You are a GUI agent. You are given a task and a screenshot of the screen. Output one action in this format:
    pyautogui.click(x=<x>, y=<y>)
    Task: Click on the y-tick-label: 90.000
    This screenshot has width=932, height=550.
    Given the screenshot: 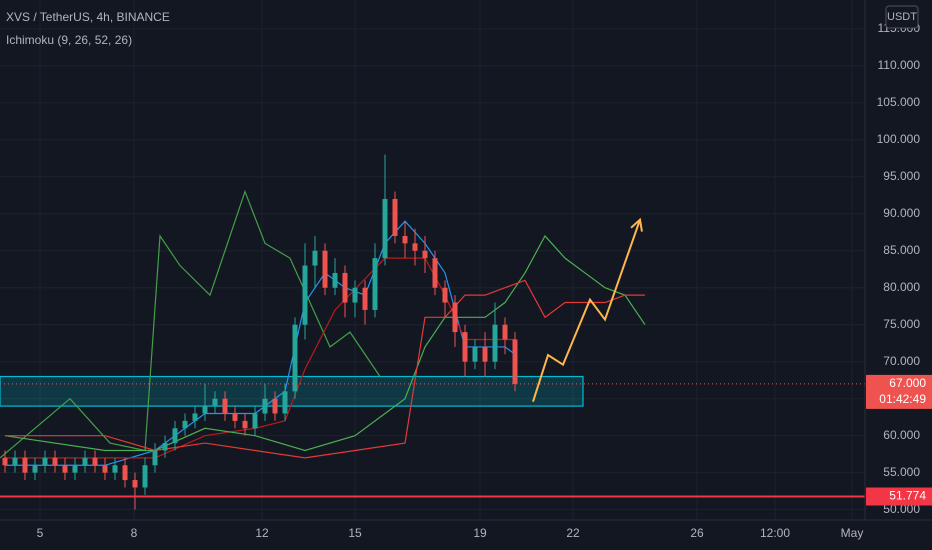 What is the action you would take?
    pyautogui.click(x=901, y=213)
    